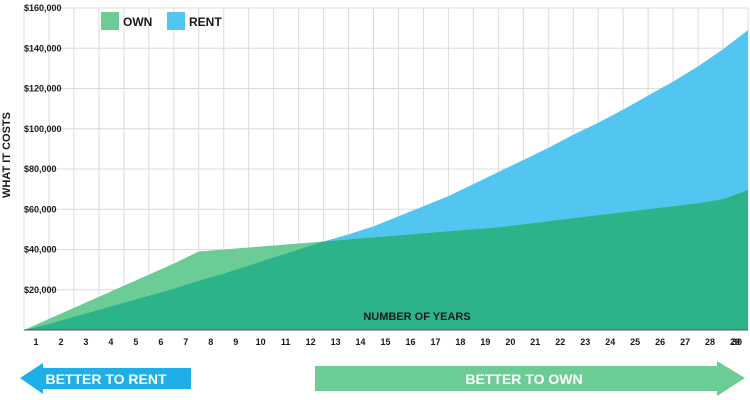  What do you see at coordinates (610, 342) in the screenshot?
I see `x-tick-label-23: 24` at bounding box center [610, 342].